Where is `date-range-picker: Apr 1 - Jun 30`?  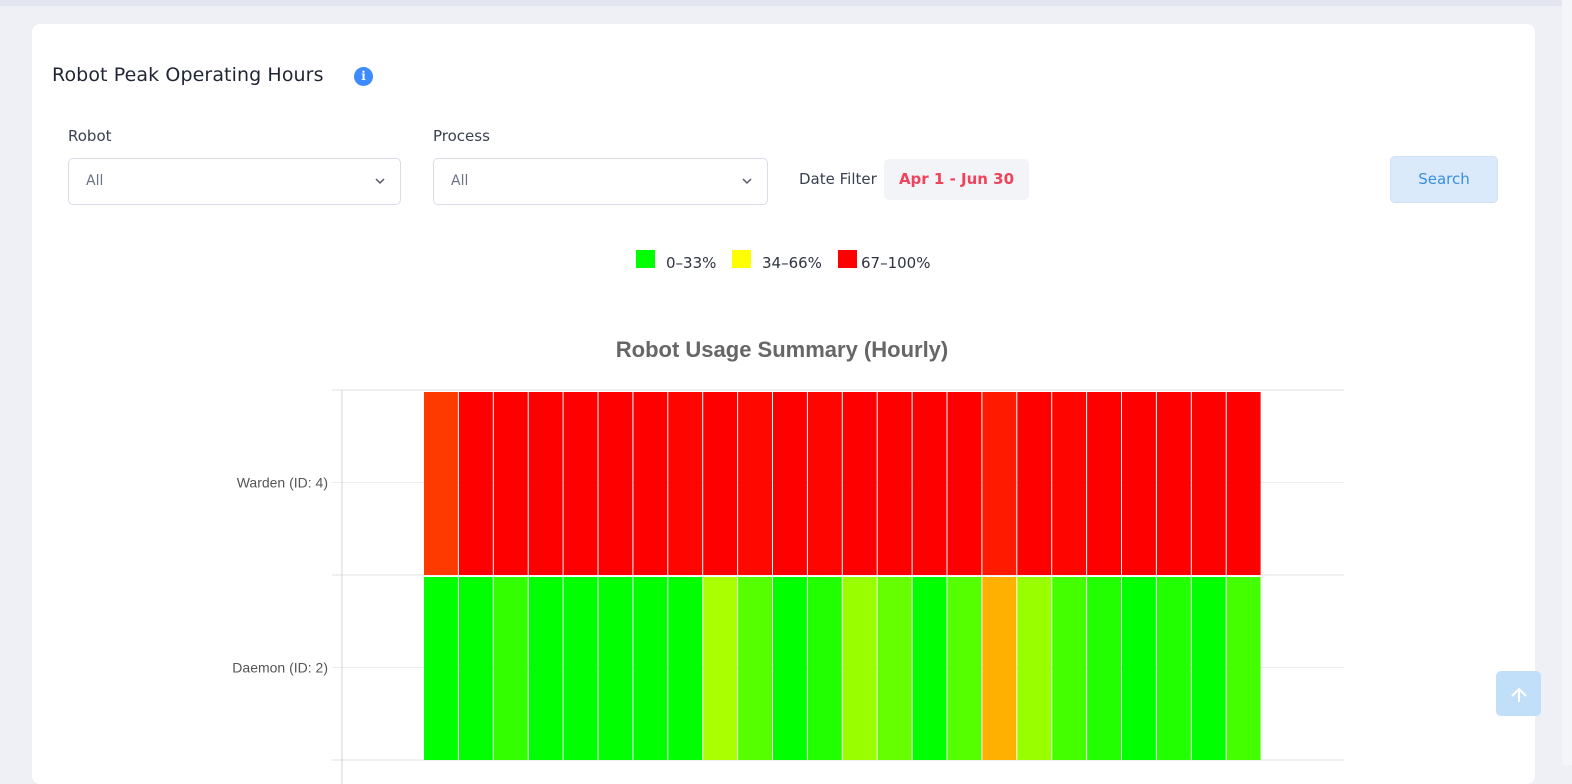 date-range-picker: Apr 1 - Jun 30 is located at coordinates (956, 179).